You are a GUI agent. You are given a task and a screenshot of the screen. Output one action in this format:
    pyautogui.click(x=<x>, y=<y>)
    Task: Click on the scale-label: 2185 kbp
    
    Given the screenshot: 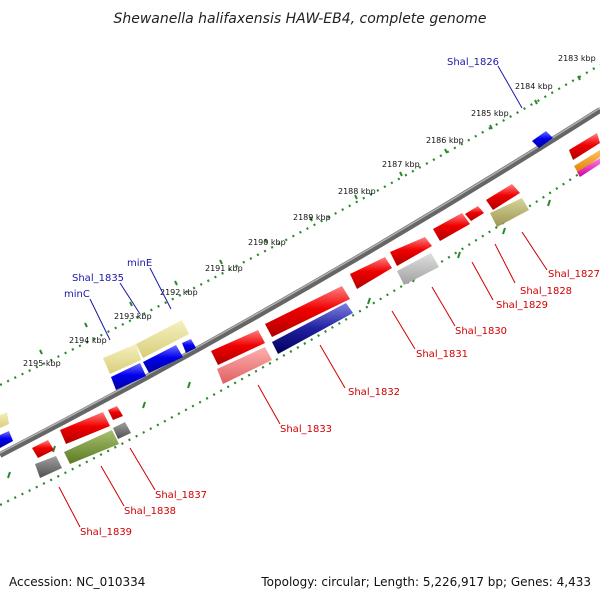 What is the action you would take?
    pyautogui.click(x=490, y=113)
    